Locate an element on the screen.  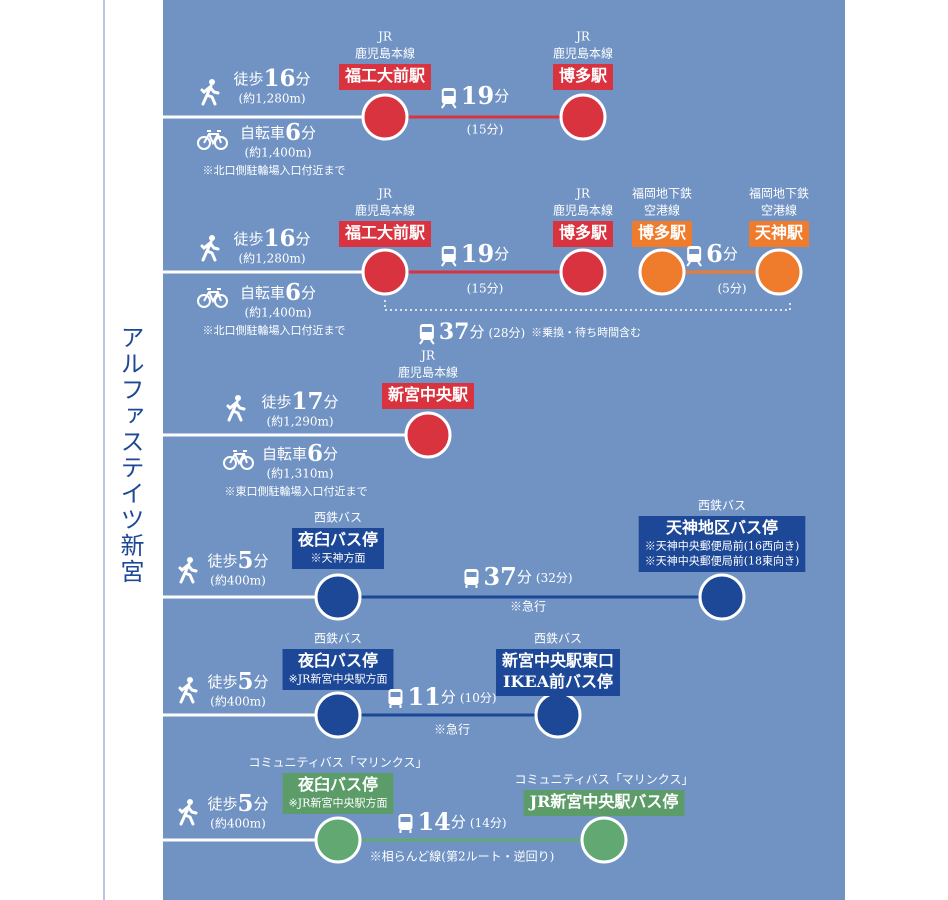
access-distance: (約1,310m) is located at coordinates (299, 473).